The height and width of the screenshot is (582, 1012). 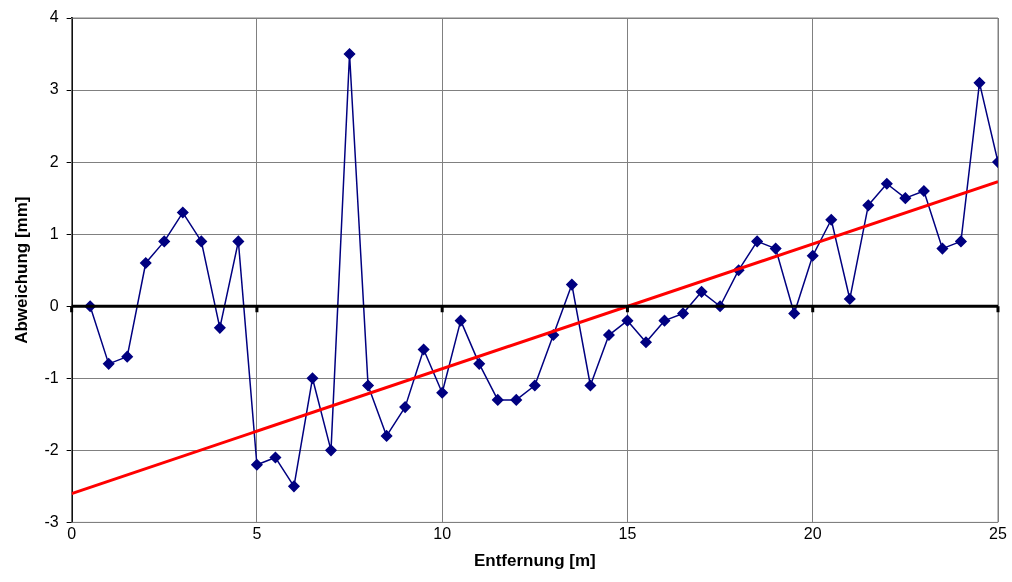 What do you see at coordinates (21, 270) in the screenshot?
I see `y-axis-title: Abweichung [mm]` at bounding box center [21, 270].